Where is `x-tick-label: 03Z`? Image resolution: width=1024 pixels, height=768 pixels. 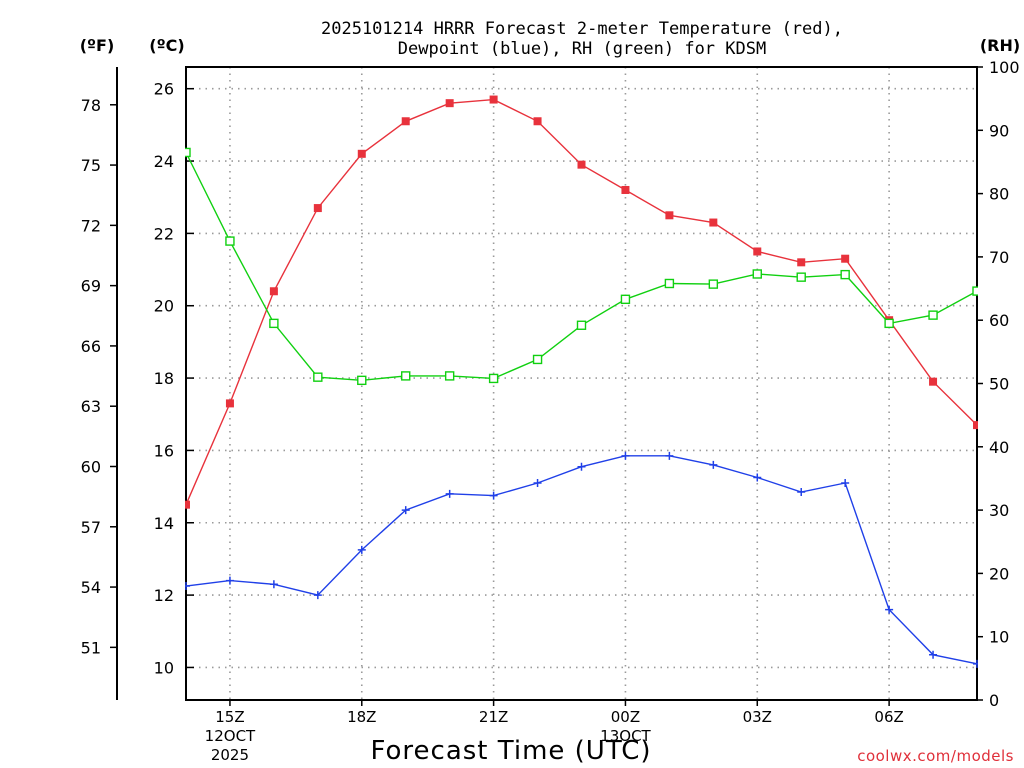
x-tick-label: 03Z is located at coordinates (757, 717).